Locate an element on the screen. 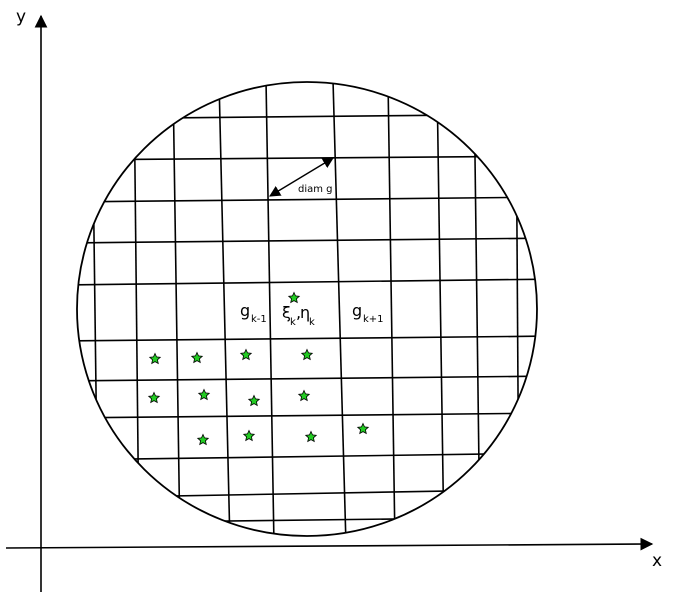 Image resolution: width=676 pixels, height=606 pixels. label-xi-eta: ξ k , η k is located at coordinates (298, 315).